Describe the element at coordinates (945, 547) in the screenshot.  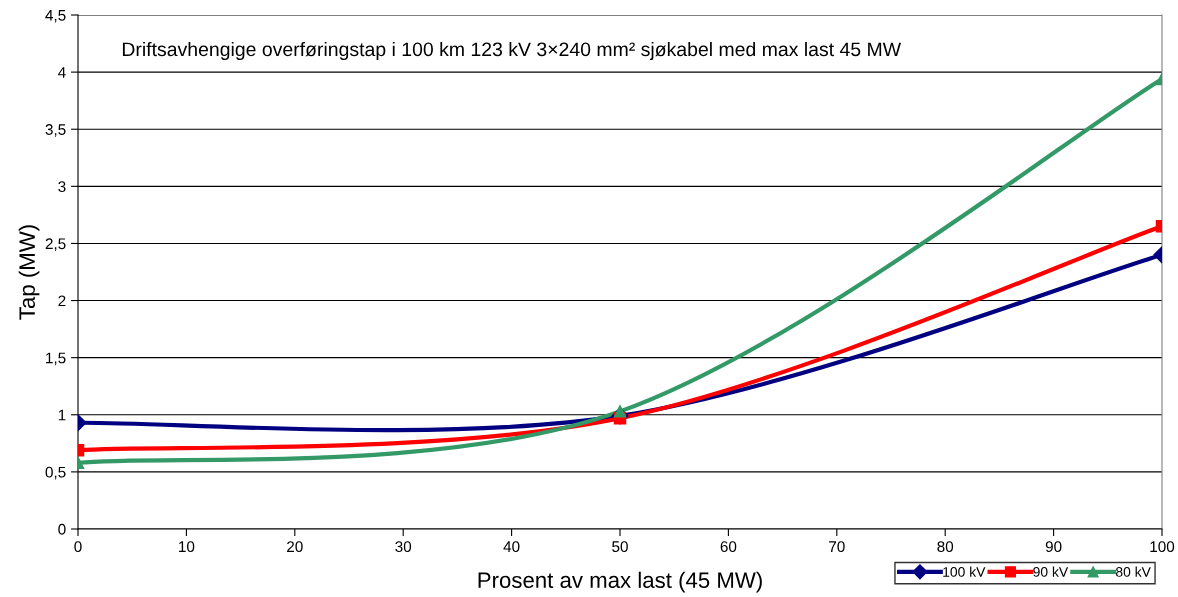
I see `x-tick-label: 80` at that location.